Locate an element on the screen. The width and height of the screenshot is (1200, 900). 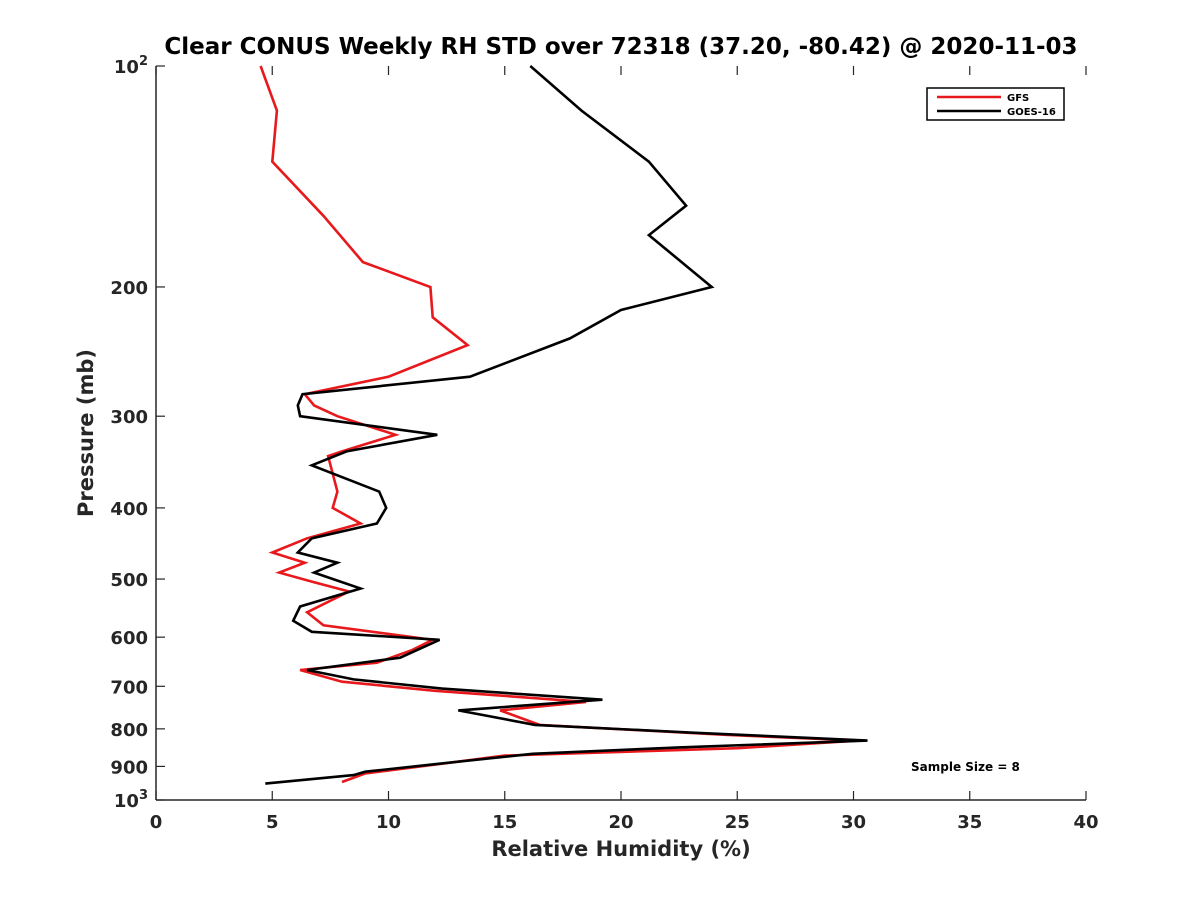
y-tick-label: 800 is located at coordinates (129, 730).